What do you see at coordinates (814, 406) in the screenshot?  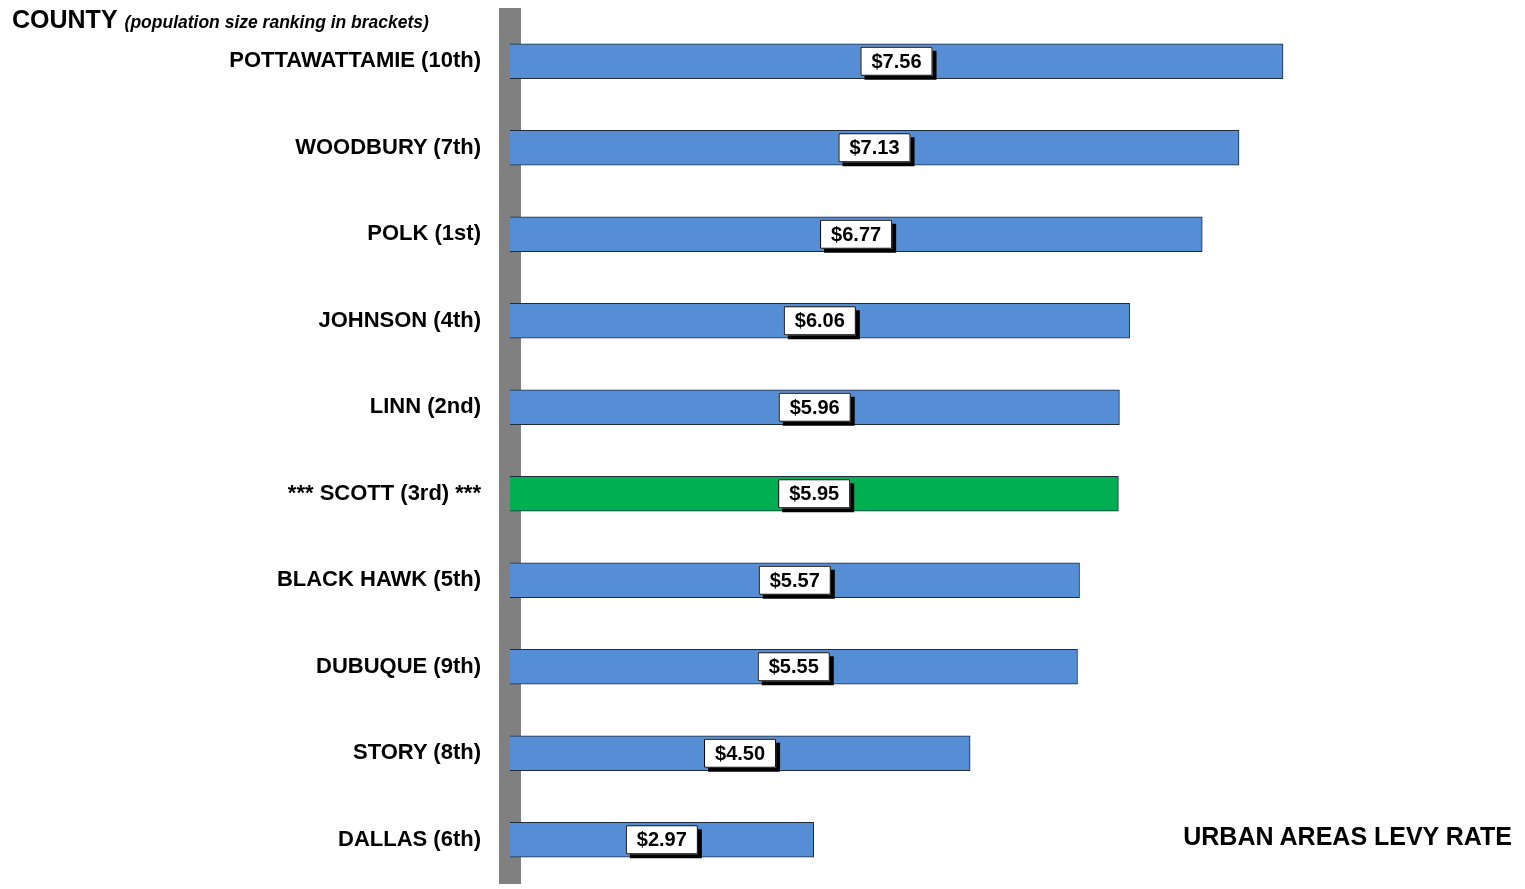 I see `data-label: $5.96` at bounding box center [814, 406].